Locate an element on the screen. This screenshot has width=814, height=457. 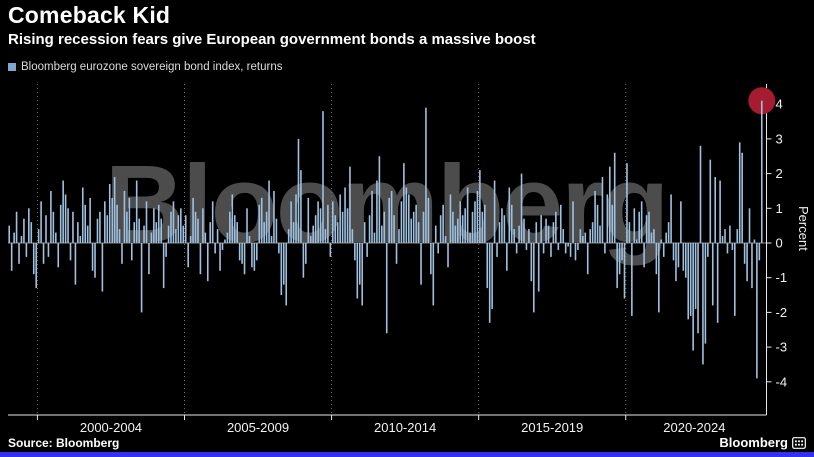
x-axis-label: 2000-2004 is located at coordinates (111, 427).